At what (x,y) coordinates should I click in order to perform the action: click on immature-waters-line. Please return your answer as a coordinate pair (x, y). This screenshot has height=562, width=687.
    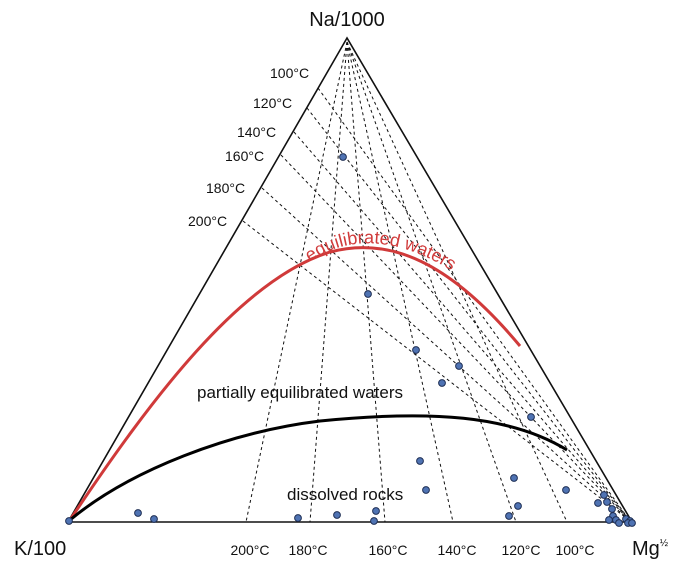
    Looking at the image, I should click on (318, 468).